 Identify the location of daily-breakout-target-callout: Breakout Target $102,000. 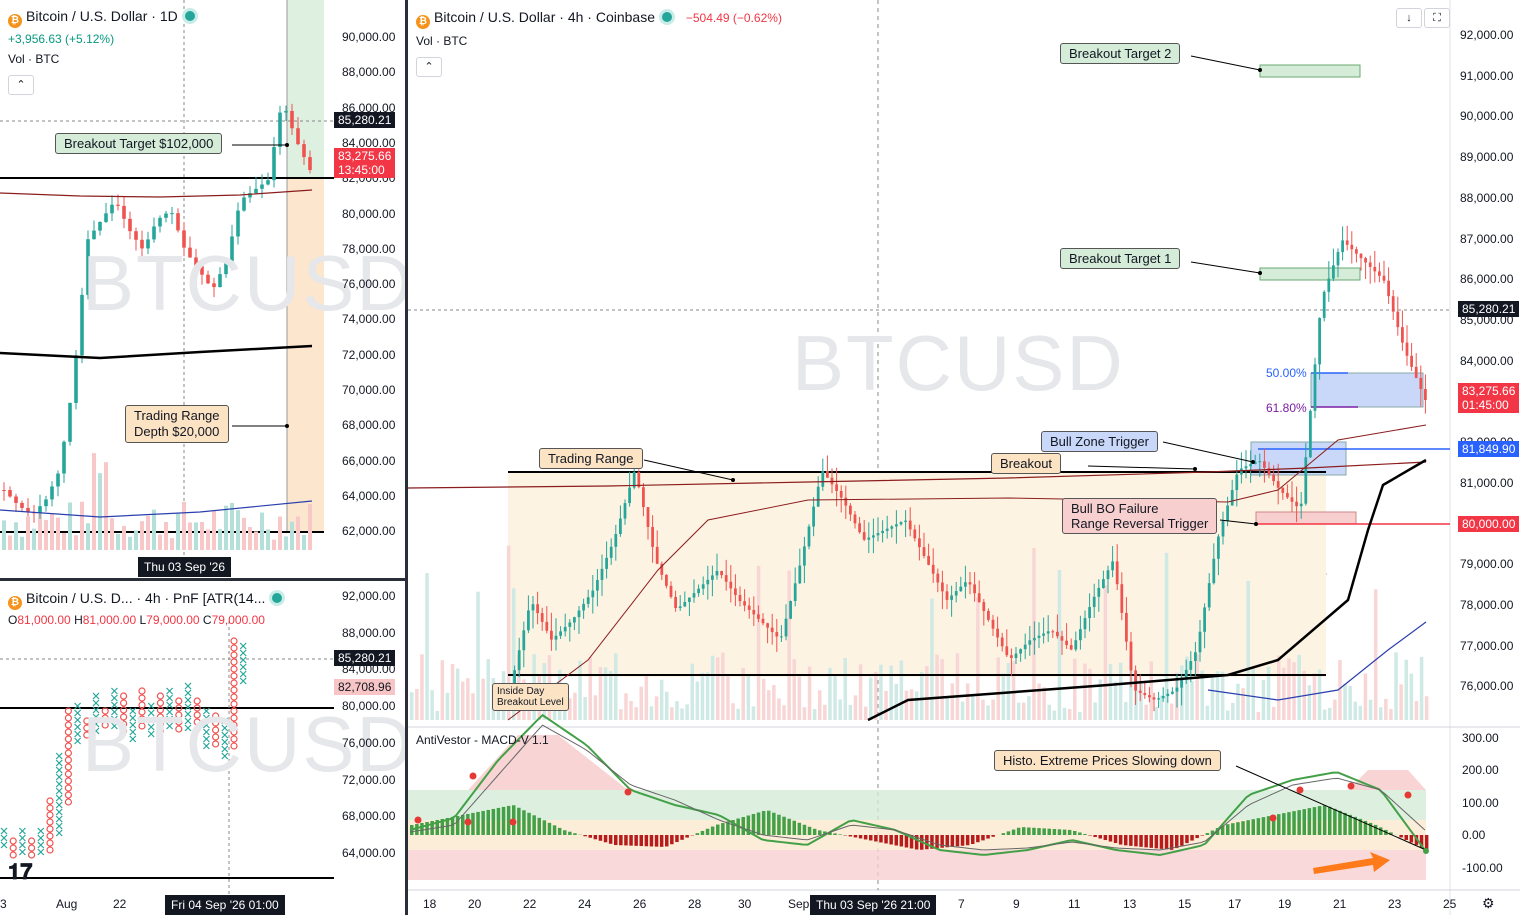
(139, 143).